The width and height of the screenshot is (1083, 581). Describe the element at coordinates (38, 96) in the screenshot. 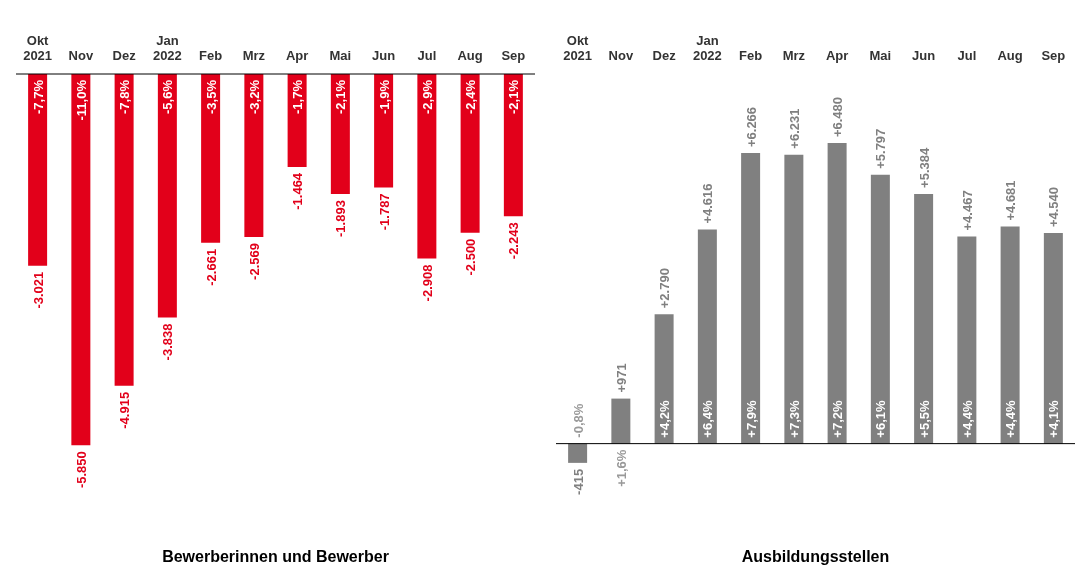

I see `annotation: -7,7%` at that location.